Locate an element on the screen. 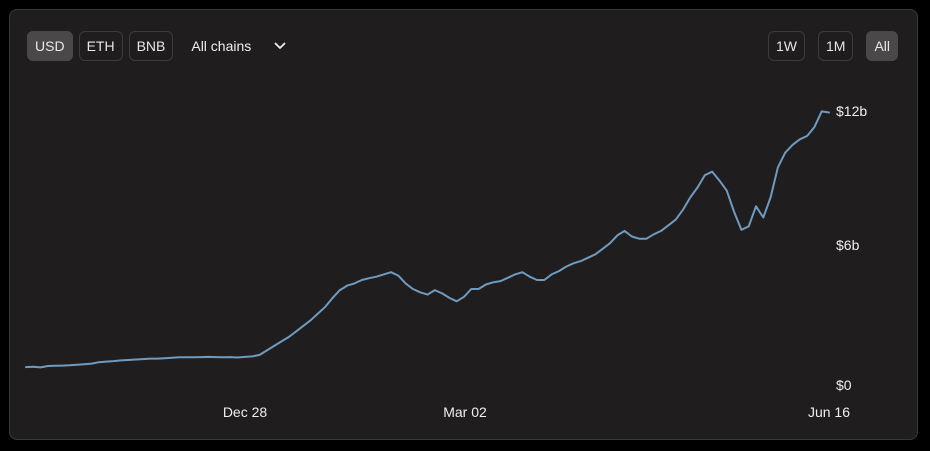  chevron-down-icon is located at coordinates (280, 45).